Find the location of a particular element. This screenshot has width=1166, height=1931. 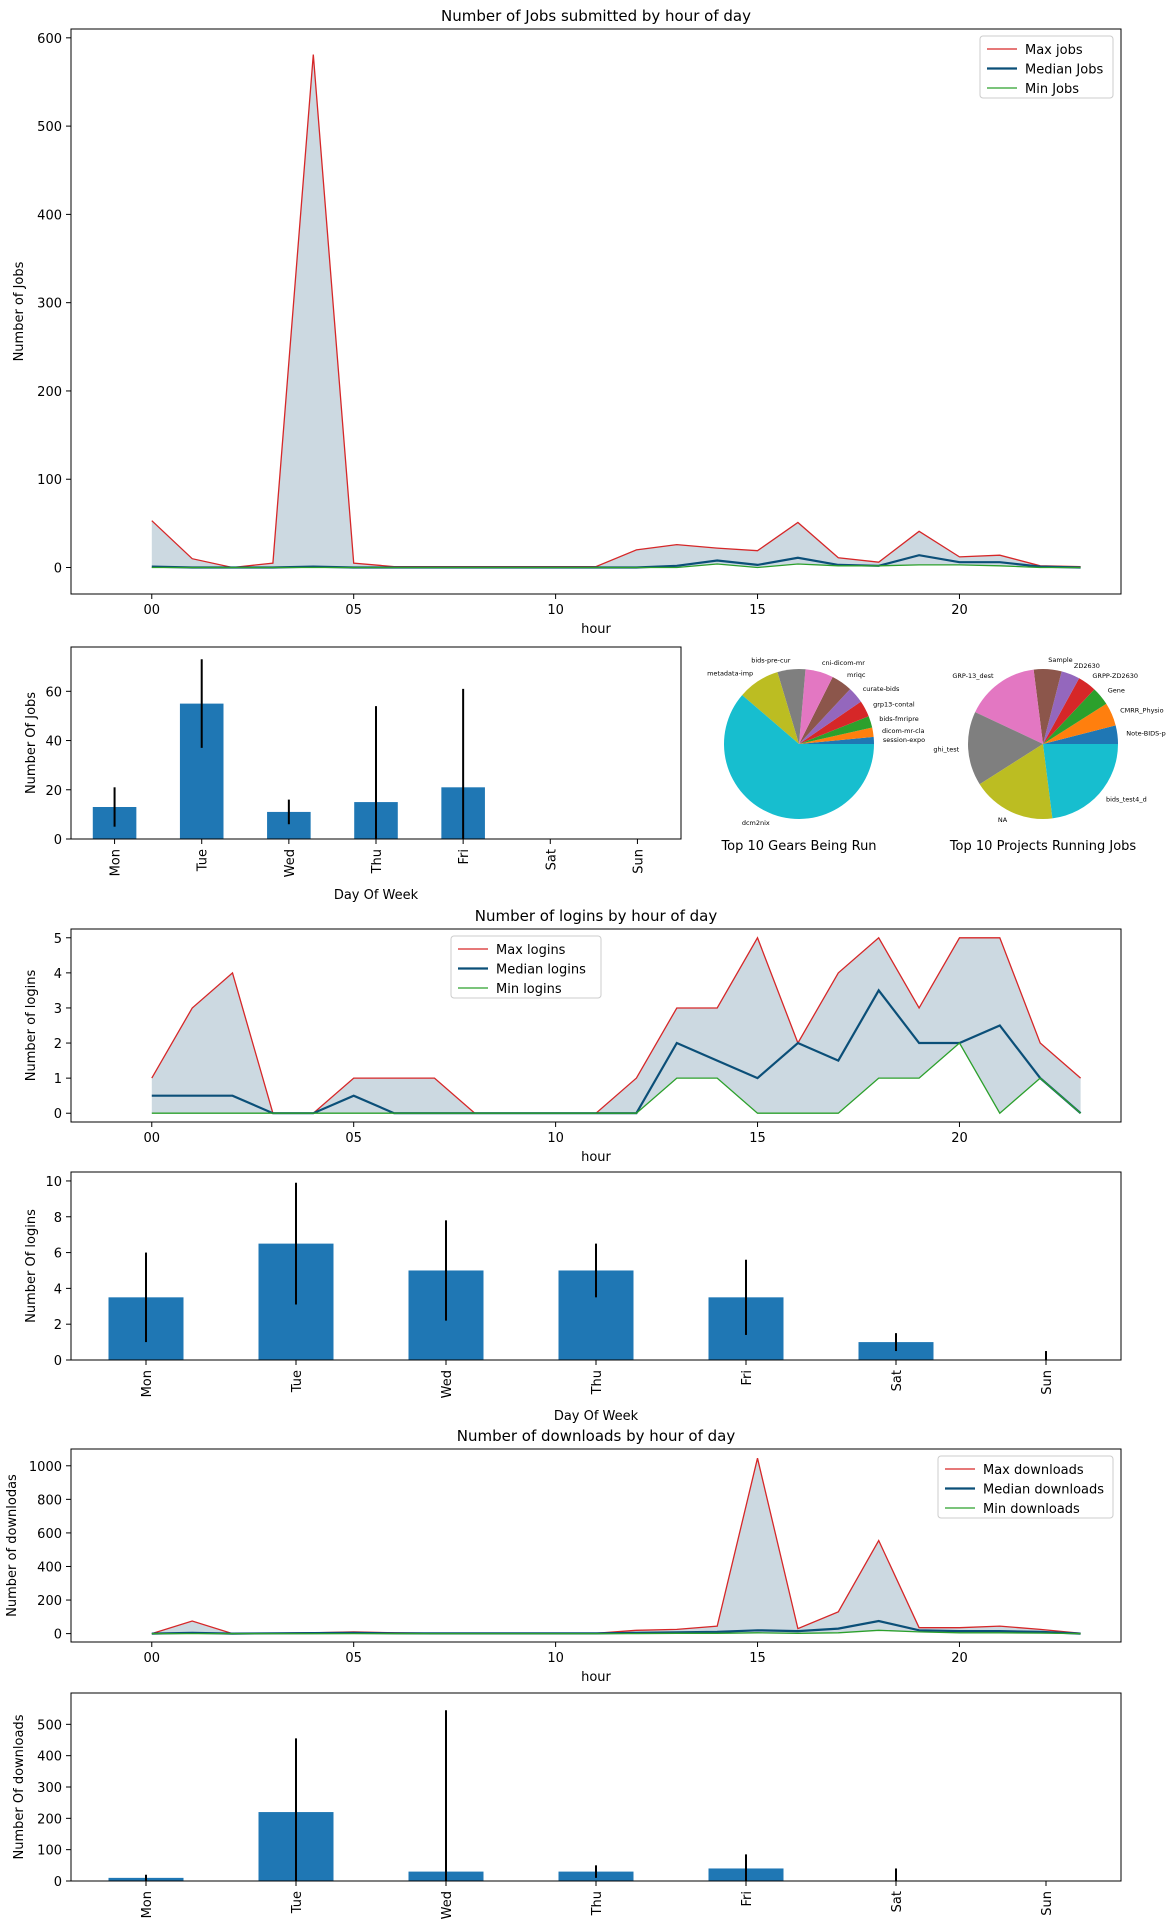

chart-title: Top 10 Gears Being Run is located at coordinates (798, 846).